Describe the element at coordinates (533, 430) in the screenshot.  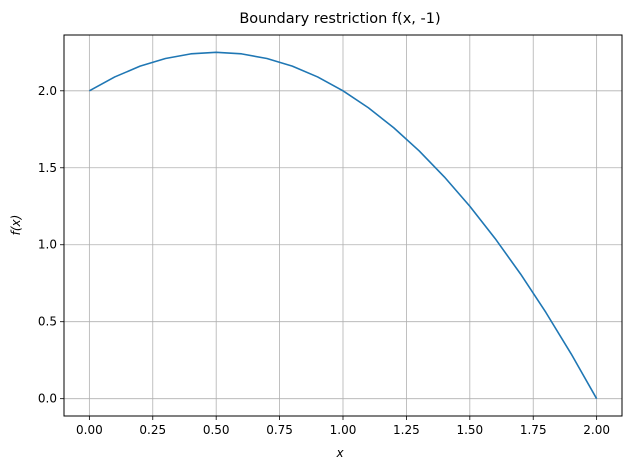
I see `x-tick-label: 1.75` at that location.